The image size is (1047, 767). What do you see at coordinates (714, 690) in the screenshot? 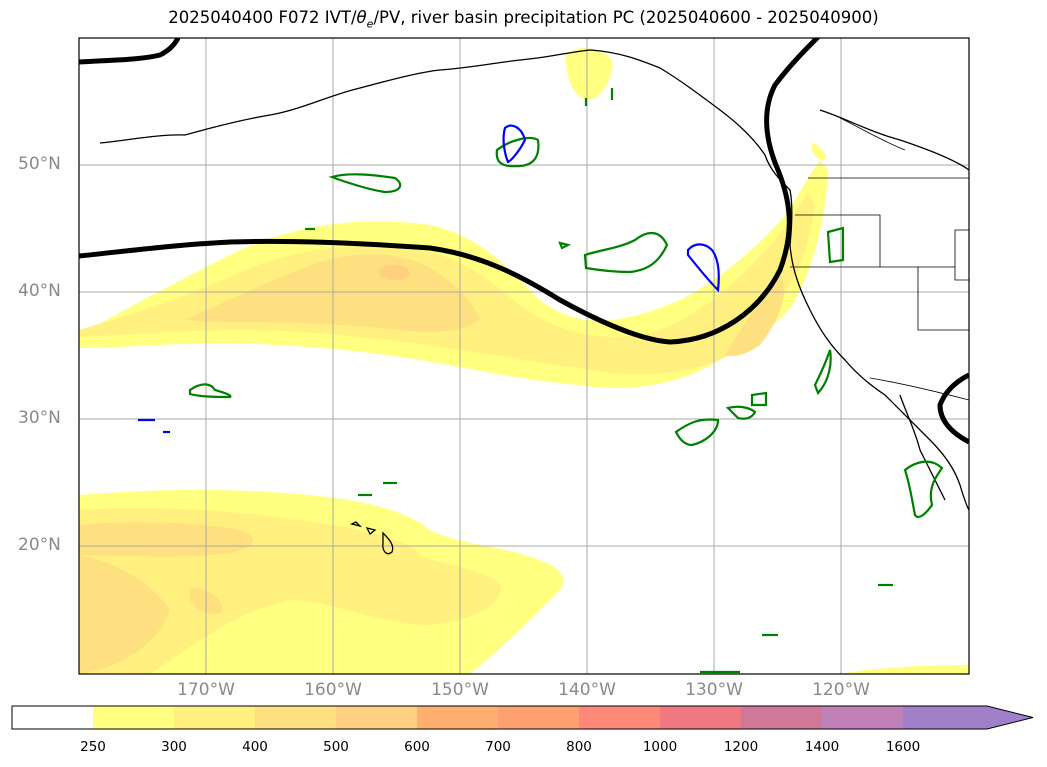
I see `lon-label-130w: 130°W` at bounding box center [714, 690].